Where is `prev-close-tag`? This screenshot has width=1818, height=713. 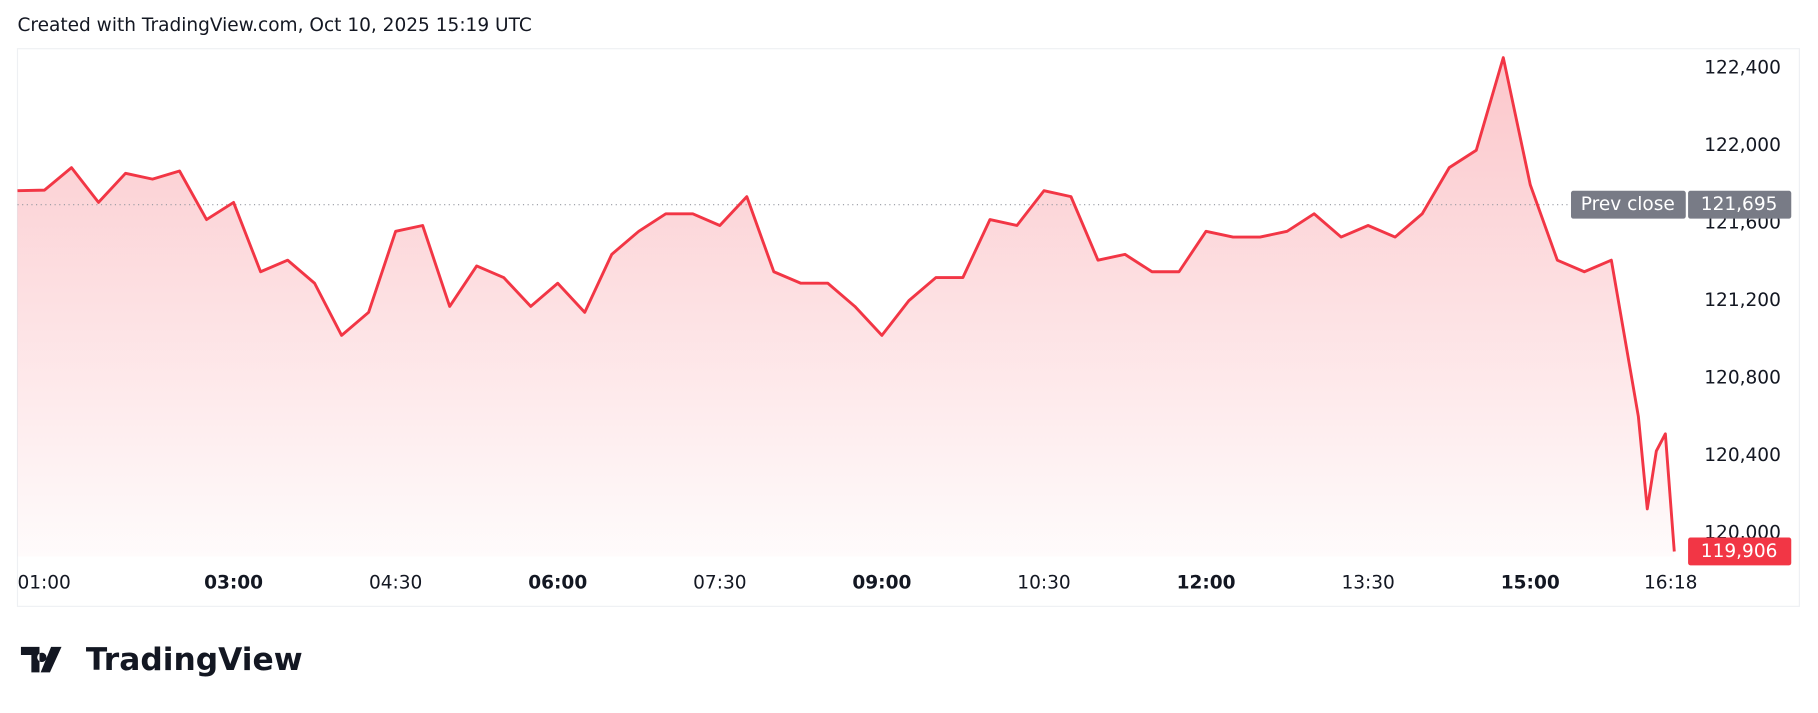 prev-close-tag is located at coordinates (1628, 204).